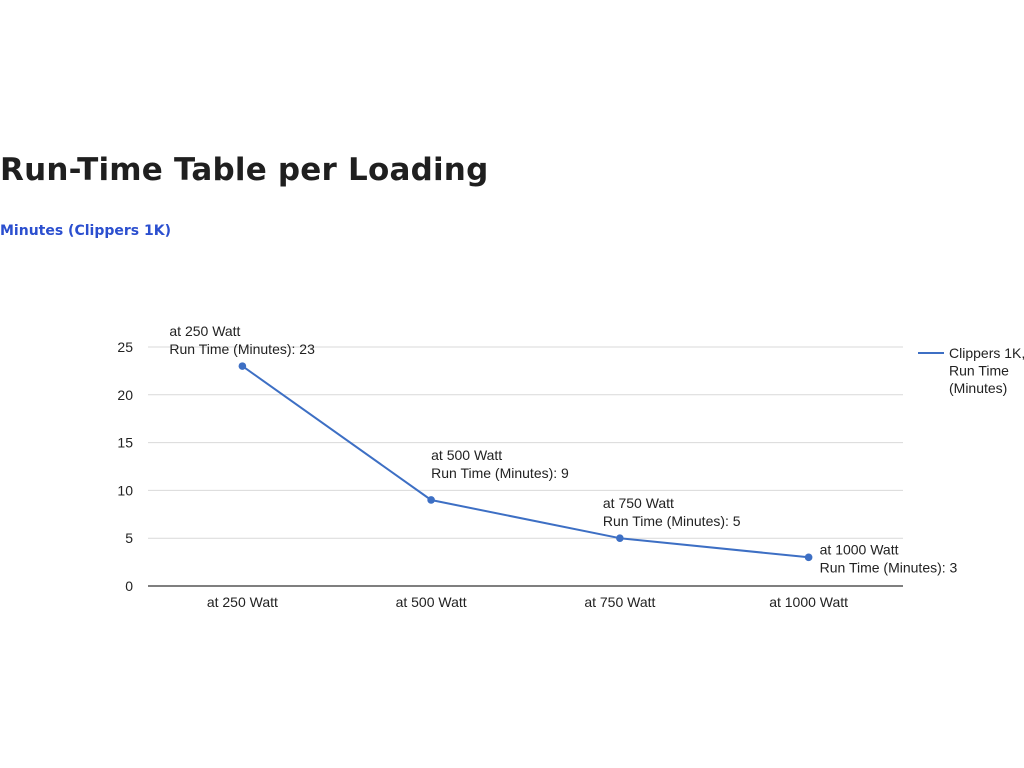 Image resolution: width=1024 pixels, height=768 pixels. I want to click on series-line, so click(525, 462).